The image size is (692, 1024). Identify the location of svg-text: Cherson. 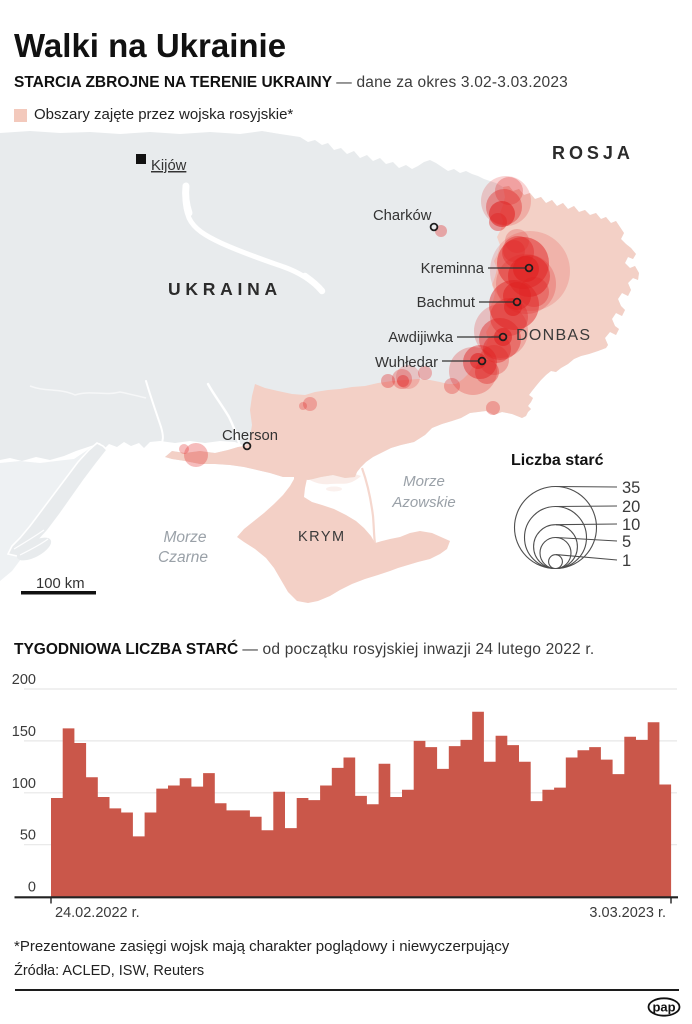
(250, 436).